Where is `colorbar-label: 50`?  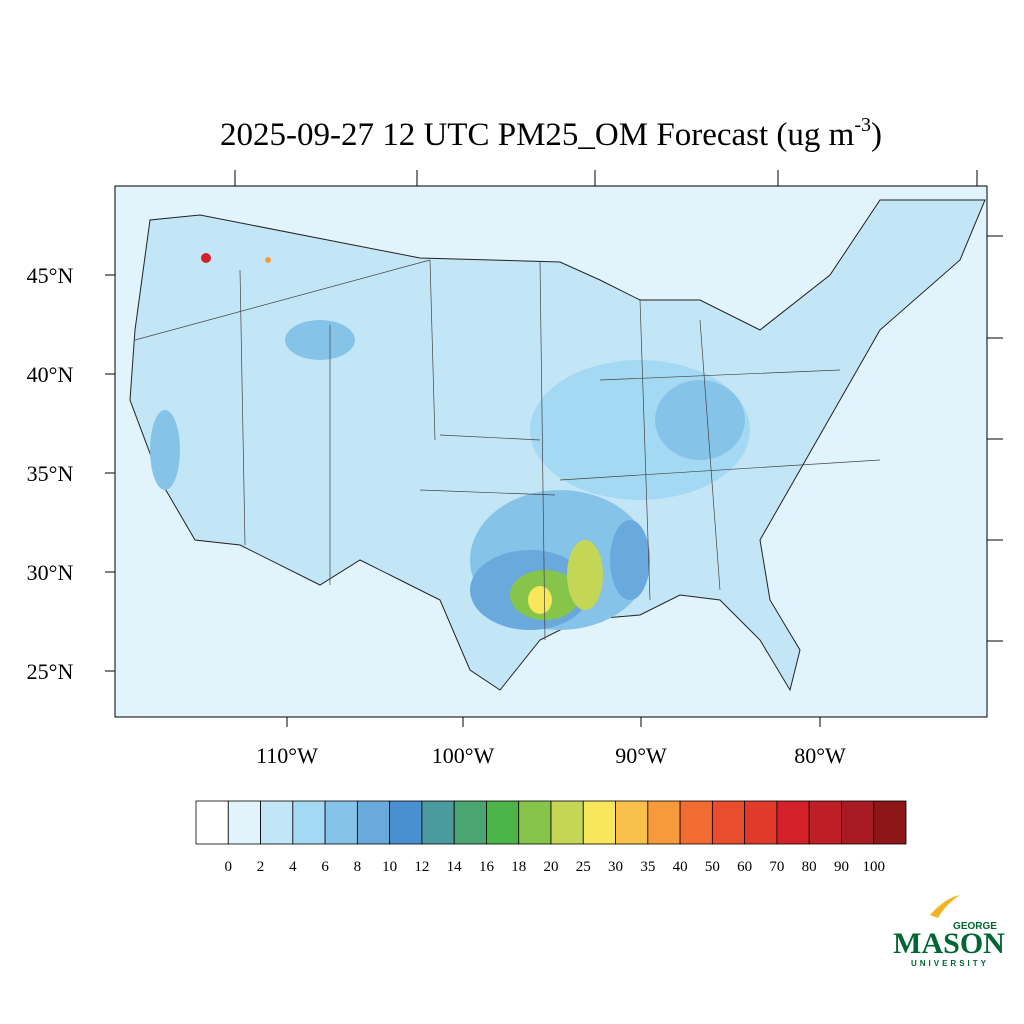 colorbar-label: 50 is located at coordinates (712, 867).